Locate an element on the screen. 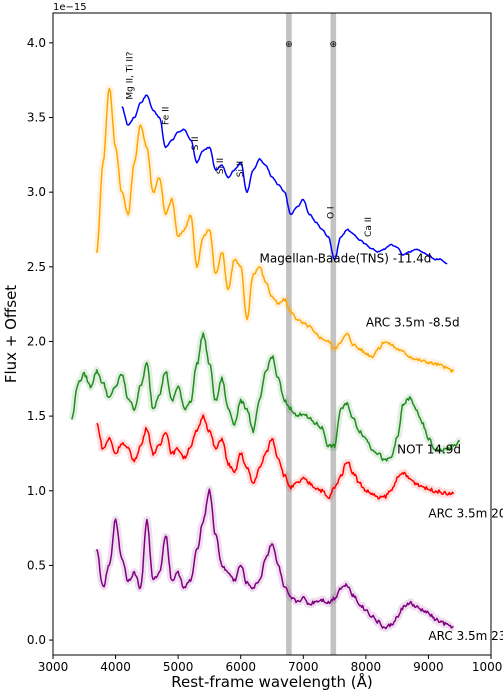 Image resolution: width=503 pixels, height=695 pixels. y-tick-label-5: 2.5 is located at coordinates (36, 267).